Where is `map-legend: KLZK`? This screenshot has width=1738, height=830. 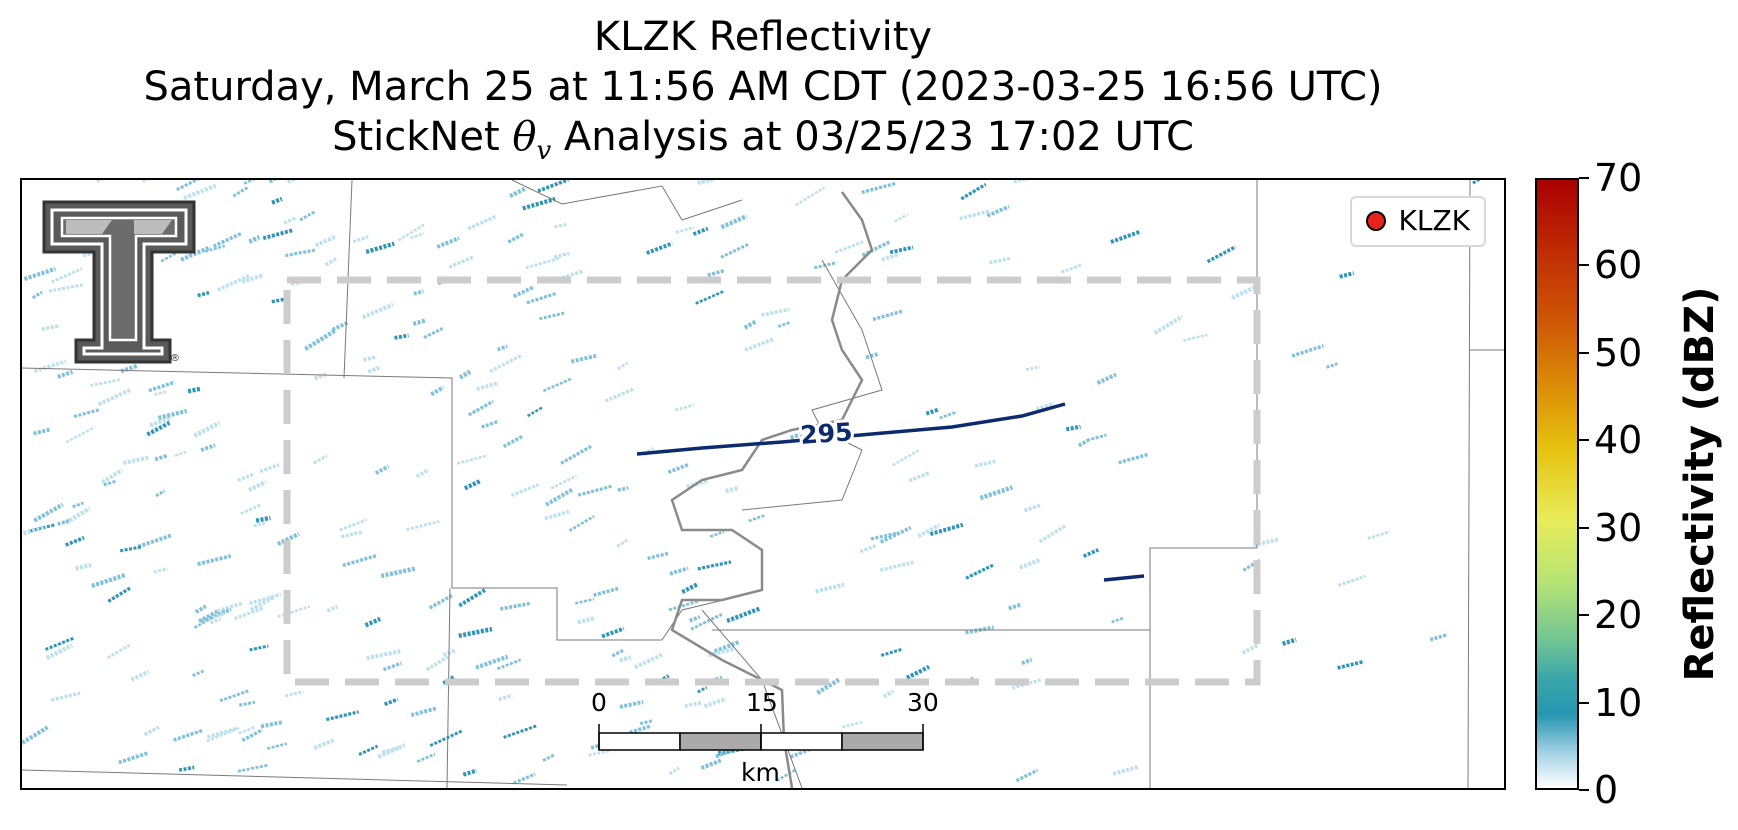
map-legend: KLZK is located at coordinates (1418, 221).